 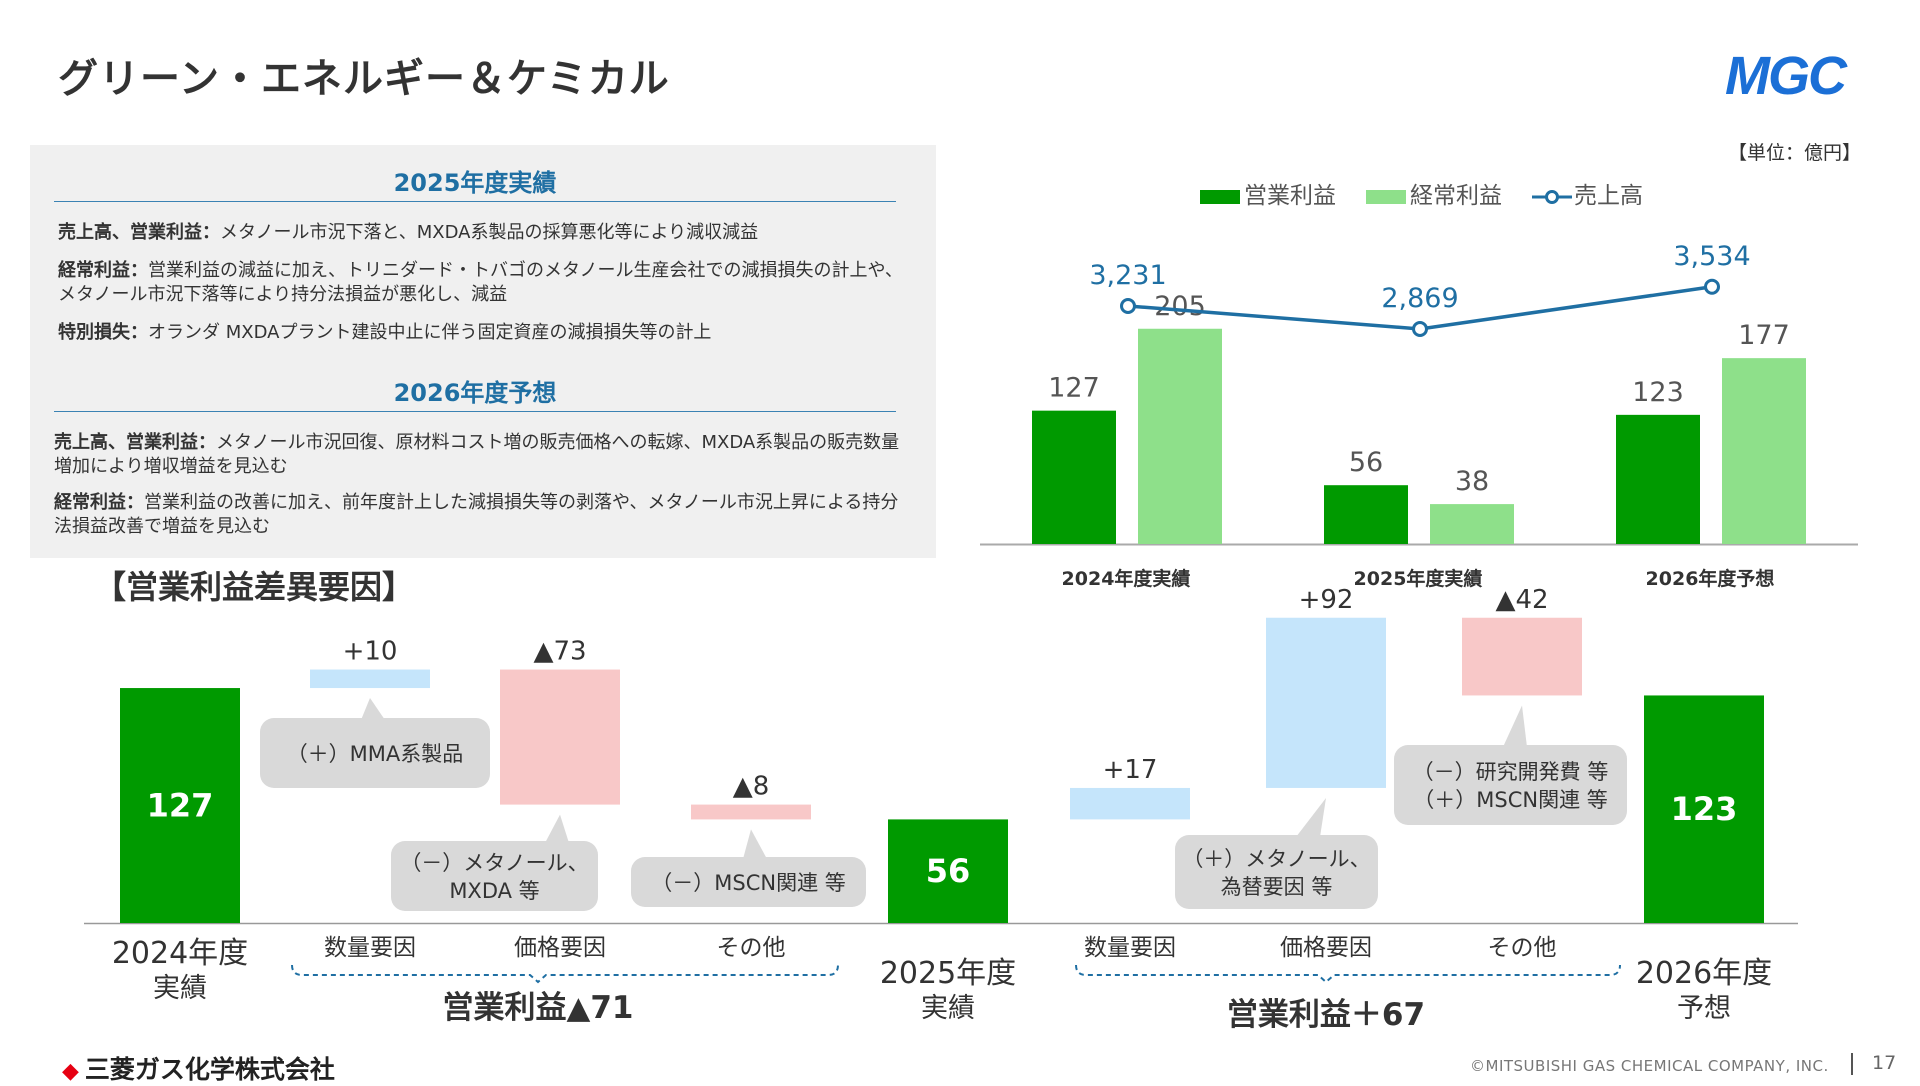 I want to click on company-name: 三菱ガス化学株式会社, so click(x=209, y=1069).